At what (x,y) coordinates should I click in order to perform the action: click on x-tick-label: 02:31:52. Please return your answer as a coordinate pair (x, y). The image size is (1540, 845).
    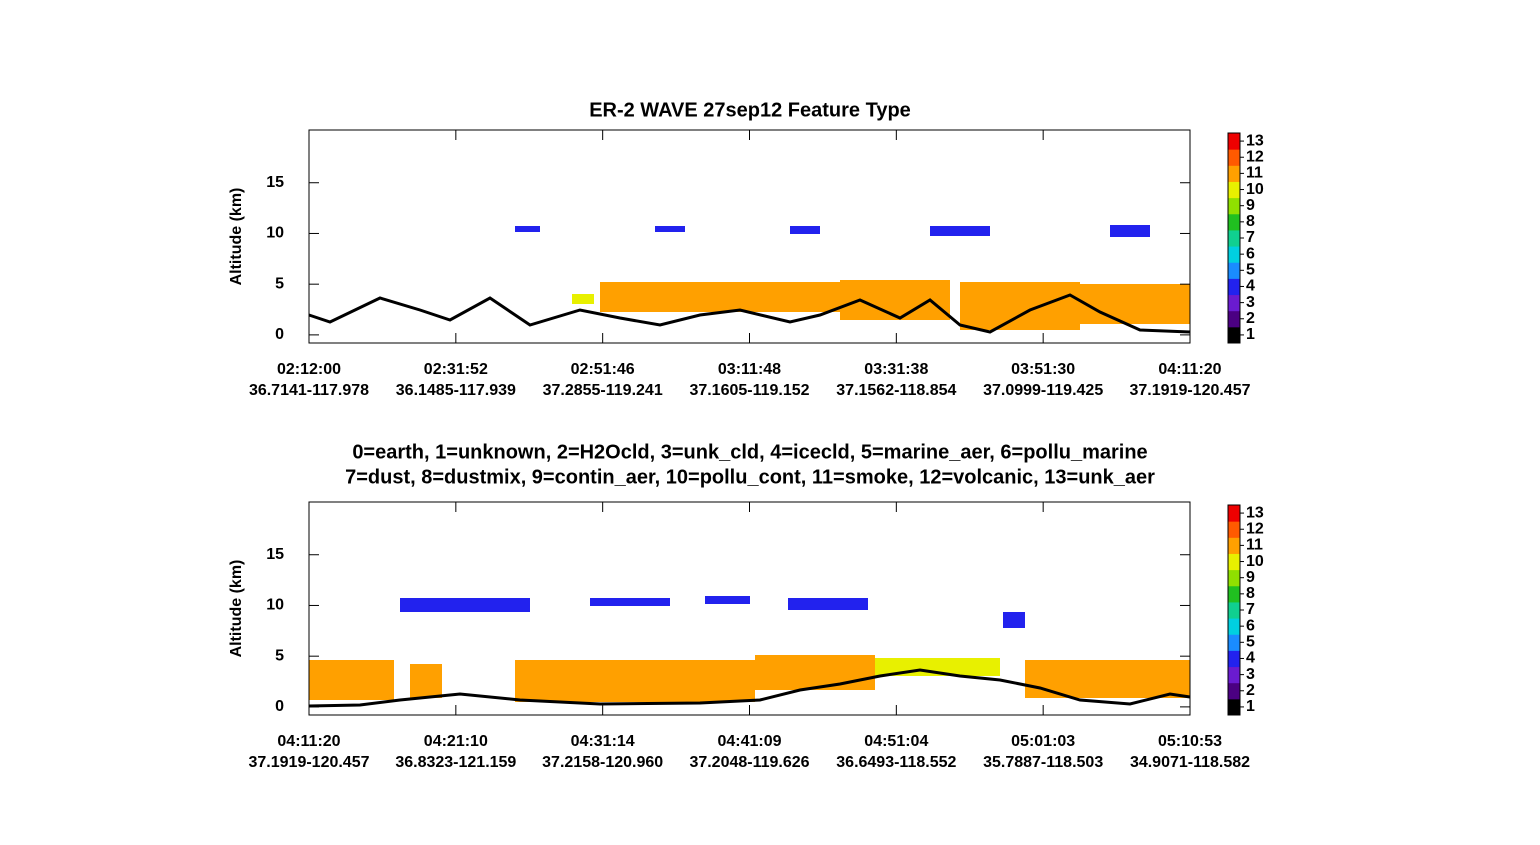
    Looking at the image, I should click on (456, 369).